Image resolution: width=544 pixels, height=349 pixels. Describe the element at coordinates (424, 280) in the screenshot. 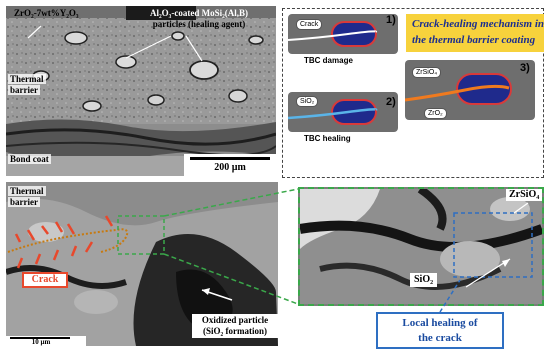

I see `label-sio2: SiO₂` at that location.